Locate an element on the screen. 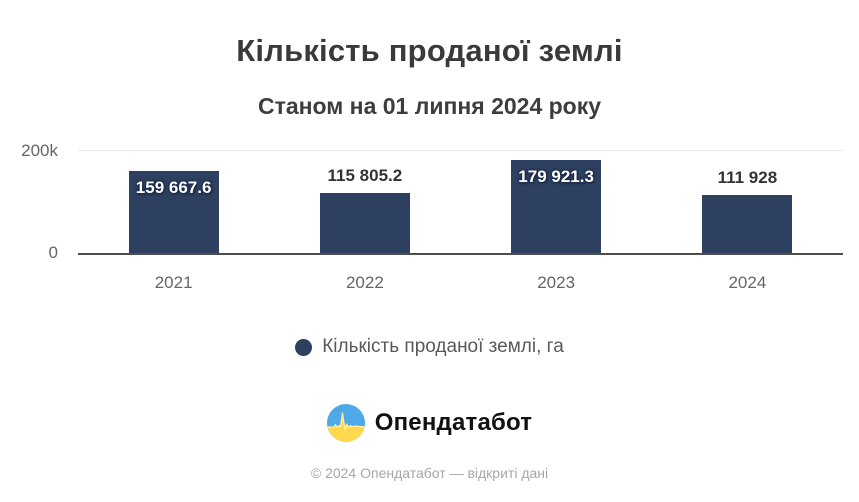 The height and width of the screenshot is (502, 859). copyright-text: © 2024 Опендатабот — відкриті дані is located at coordinates (429, 473).